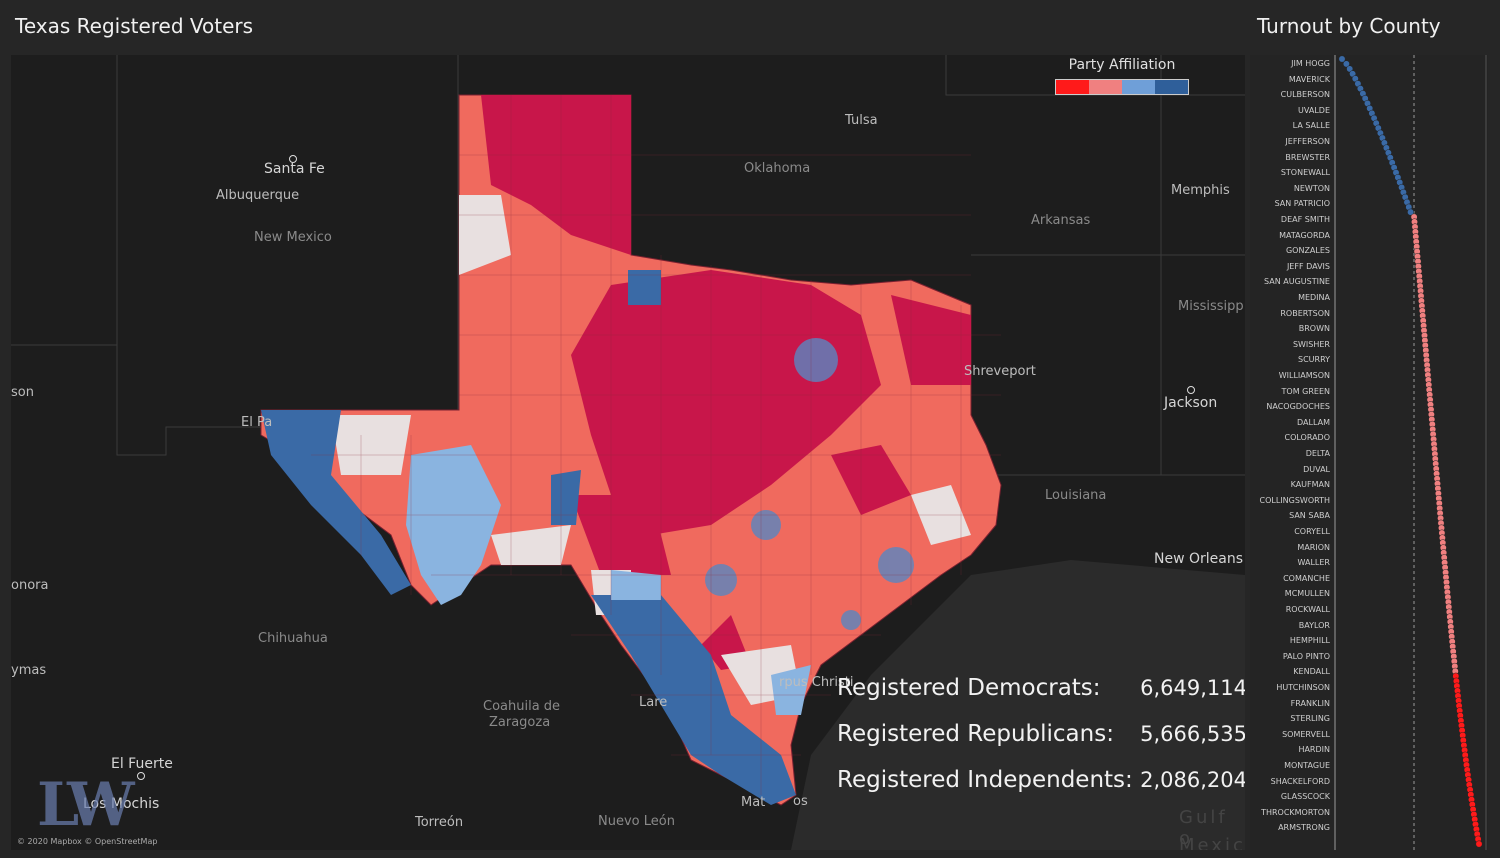 The image size is (1500, 858). I want to click on place-label: Louisiana, so click(1076, 495).